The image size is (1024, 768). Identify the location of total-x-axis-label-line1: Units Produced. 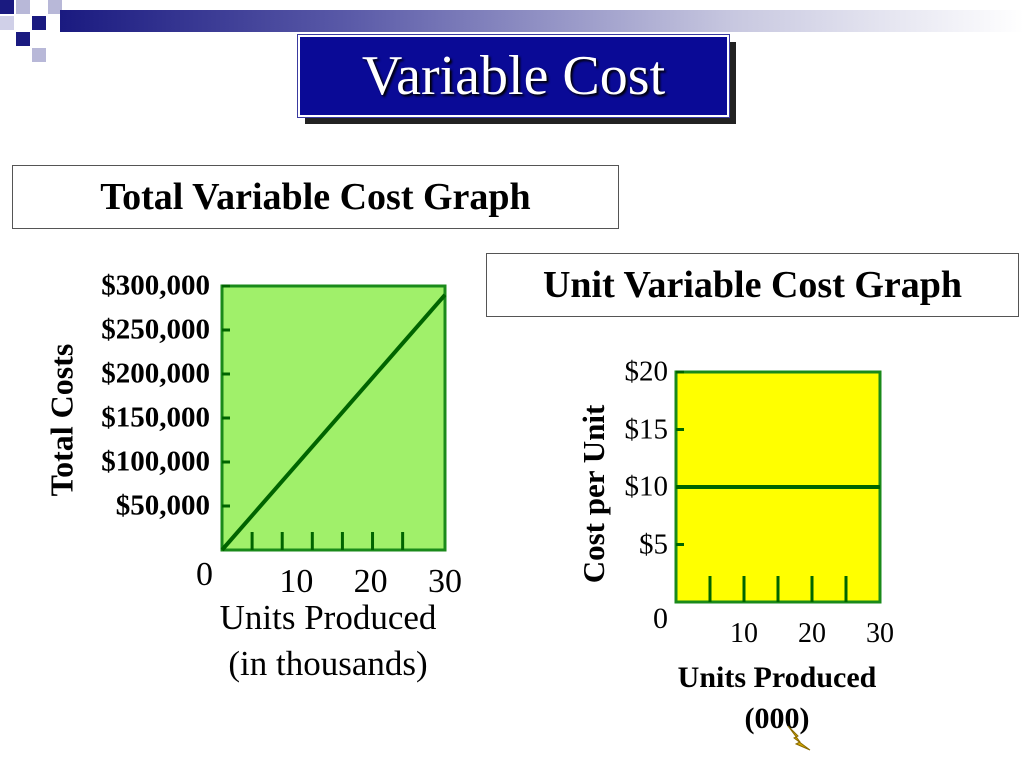
(328, 617).